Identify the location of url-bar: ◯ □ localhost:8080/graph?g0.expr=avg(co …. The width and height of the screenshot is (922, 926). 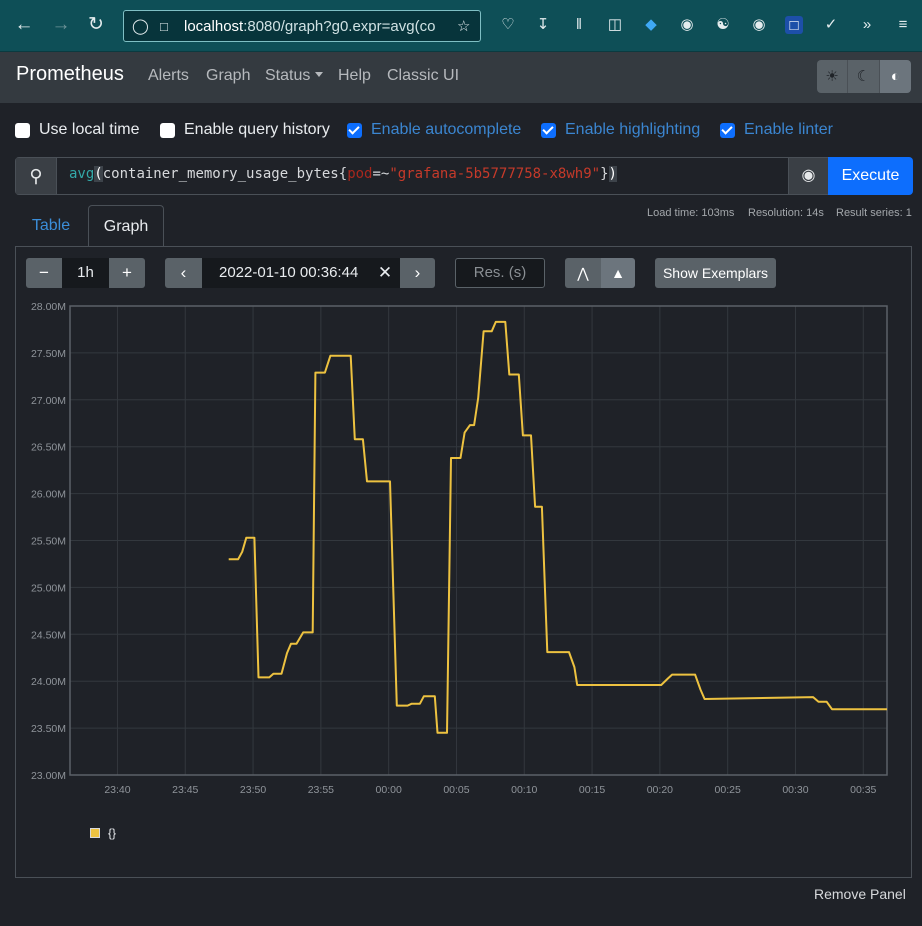
(302, 26).